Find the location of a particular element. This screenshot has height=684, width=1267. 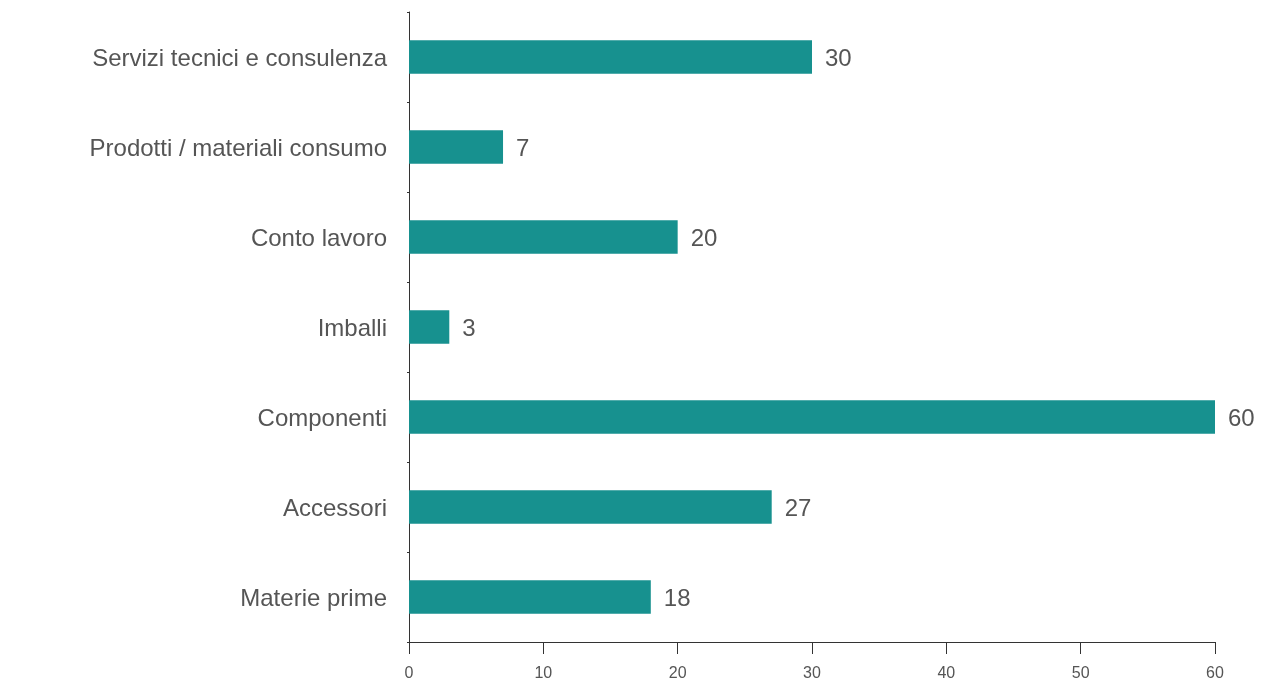

x-tick-label: 30 is located at coordinates (812, 672).